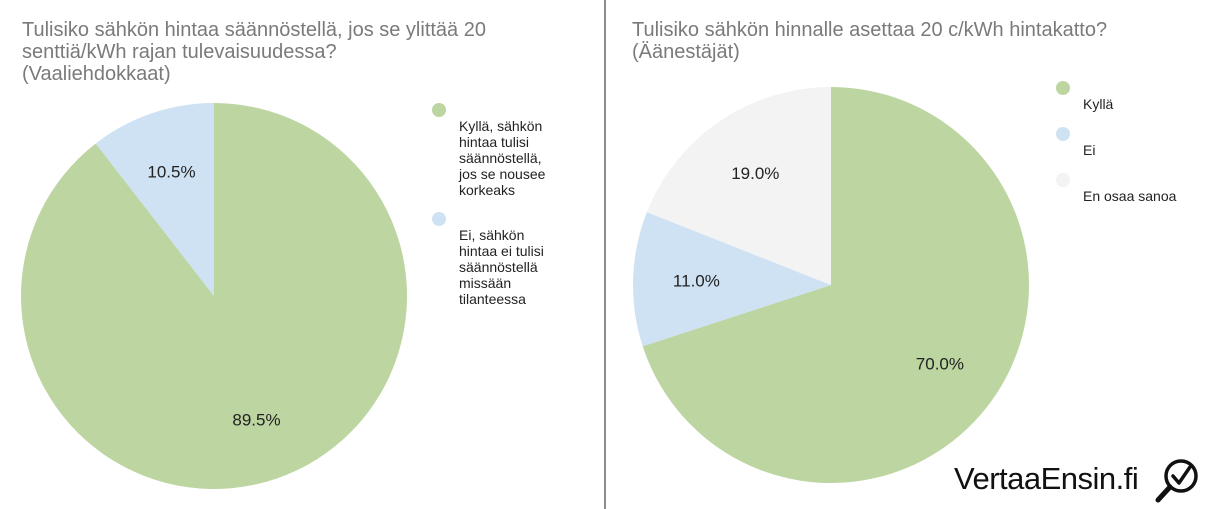  What do you see at coordinates (1130, 196) in the screenshot?
I see `legend-label: En osaa sanoa` at bounding box center [1130, 196].